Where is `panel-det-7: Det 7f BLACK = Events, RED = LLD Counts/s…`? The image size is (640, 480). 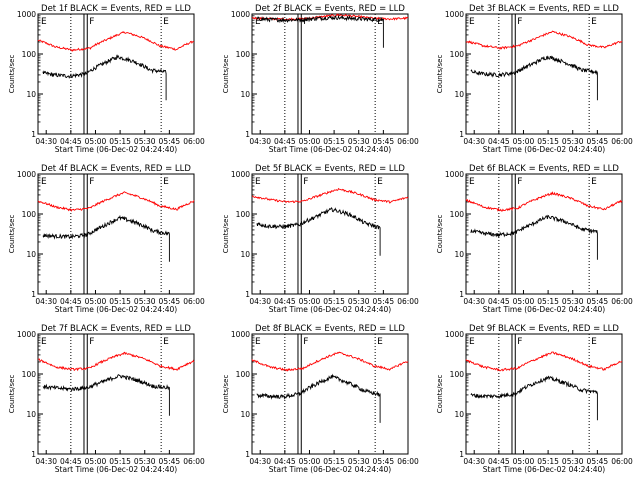
panel-det-7: Det 7f BLACK = Events, RED = LLD Counts/s… is located at coordinates (106, 399).